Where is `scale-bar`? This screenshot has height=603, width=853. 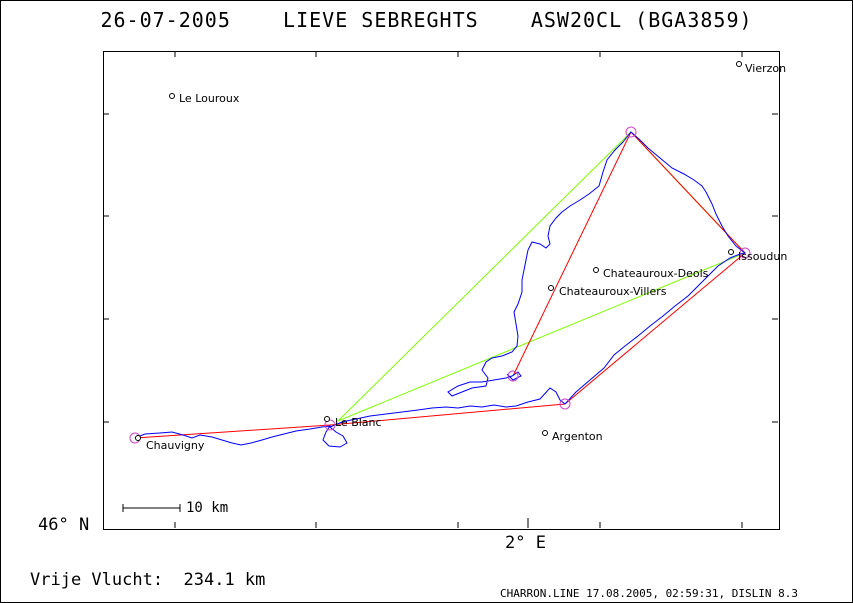
scale-bar is located at coordinates (151, 508).